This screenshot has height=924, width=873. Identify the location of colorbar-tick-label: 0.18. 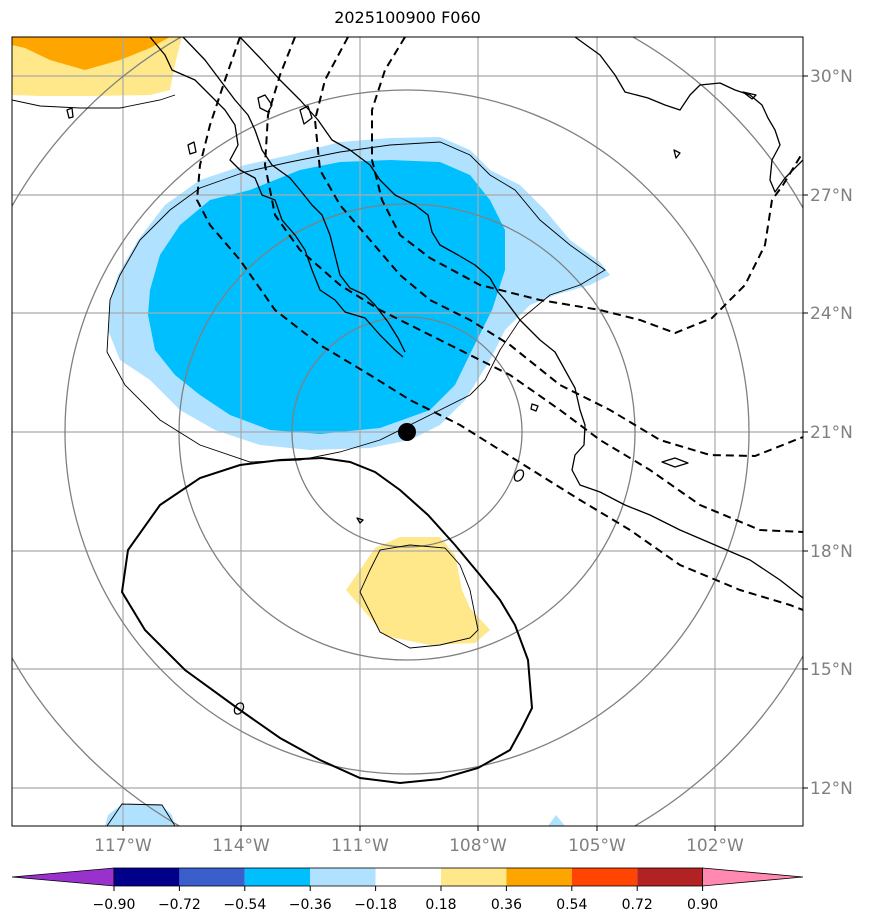
(440, 905).